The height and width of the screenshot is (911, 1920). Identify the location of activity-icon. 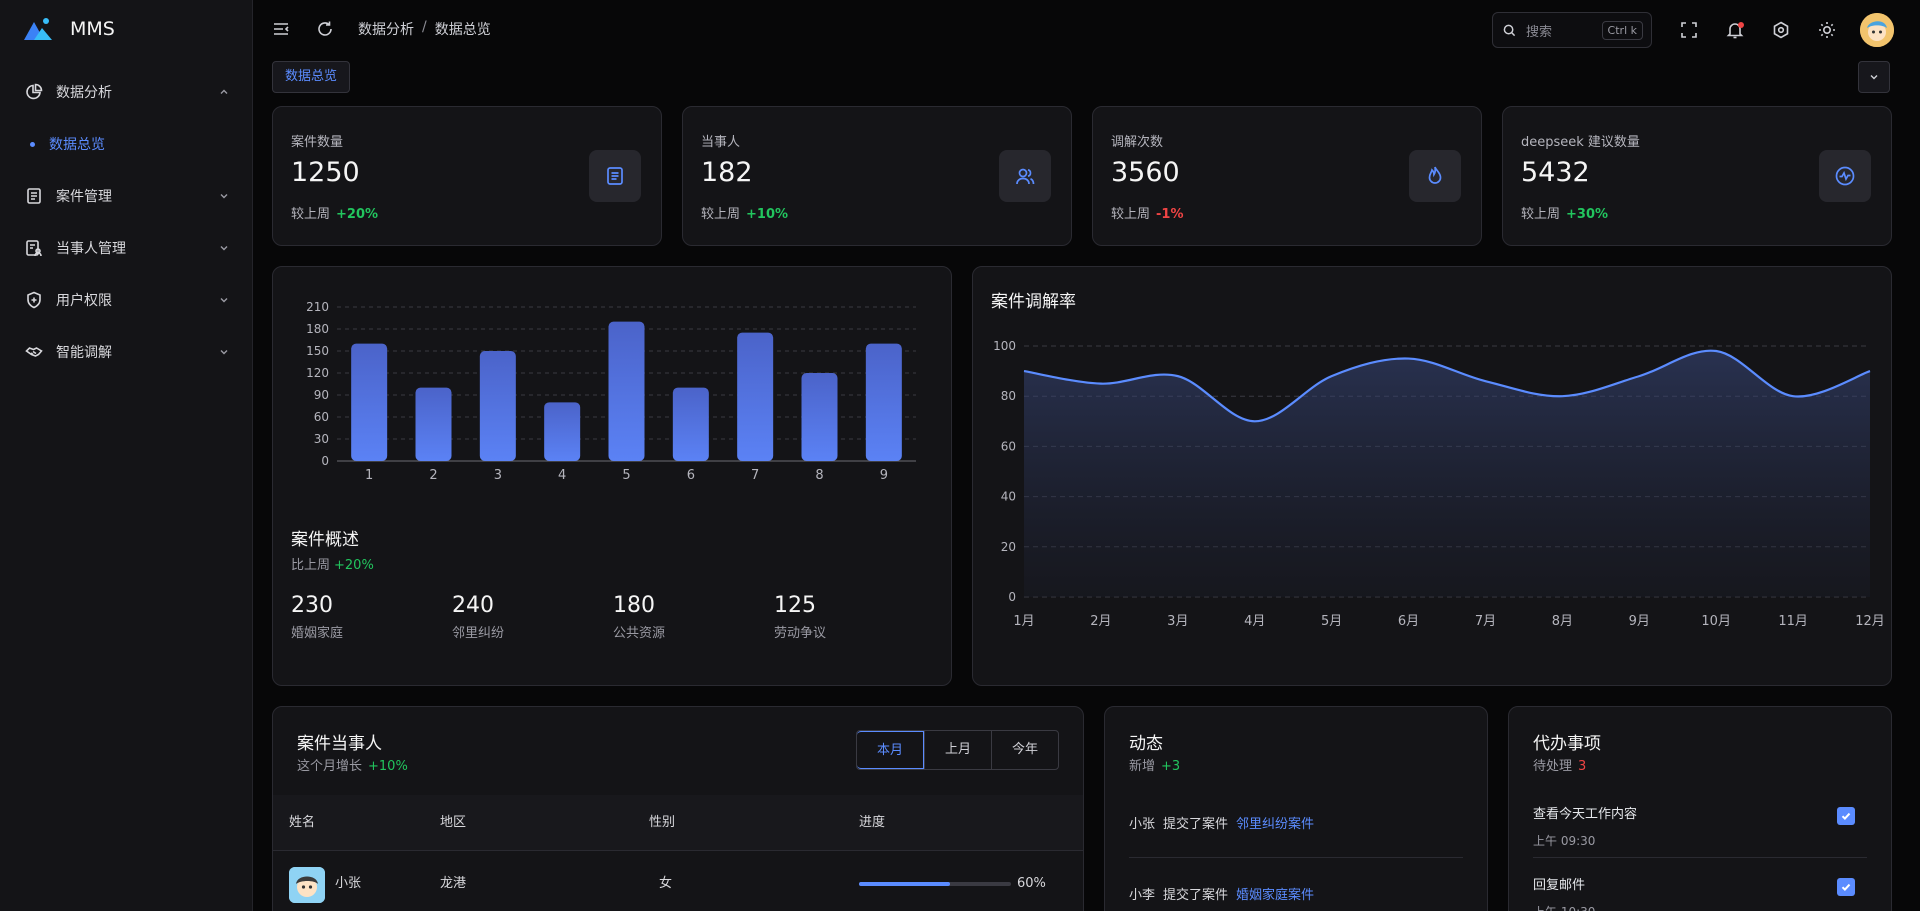
(1845, 176).